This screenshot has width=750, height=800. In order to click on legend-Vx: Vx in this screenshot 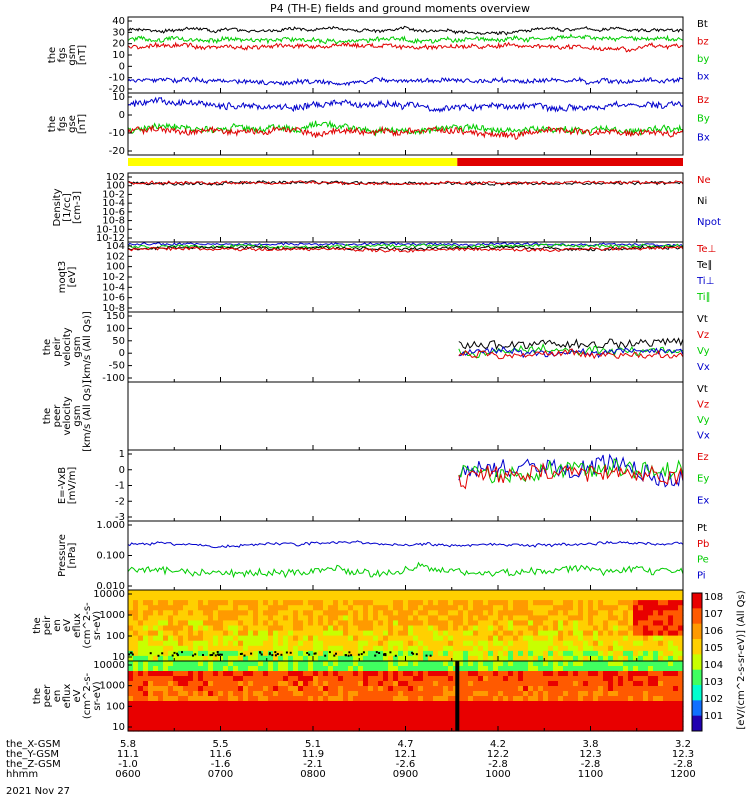, I will do `click(703, 436)`.